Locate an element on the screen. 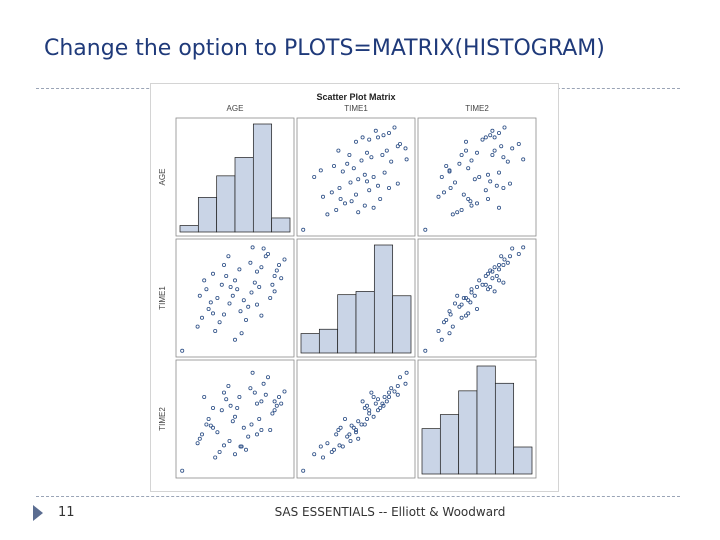 The image size is (720, 540). column-label: AGE is located at coordinates (235, 108).